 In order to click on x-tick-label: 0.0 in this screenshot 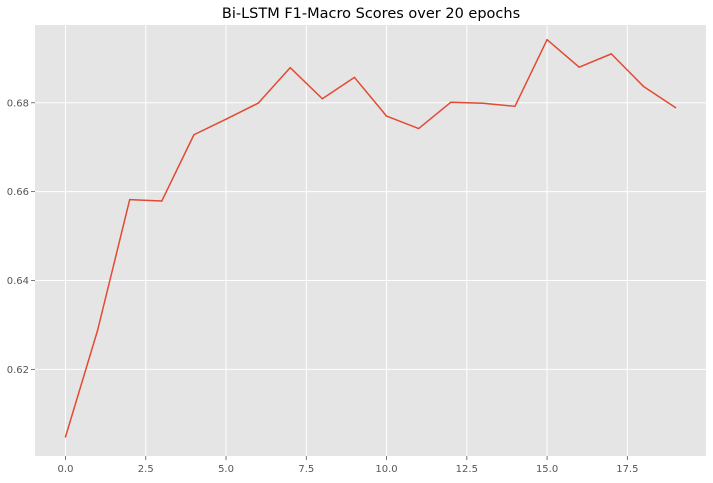, I will do `click(66, 469)`.